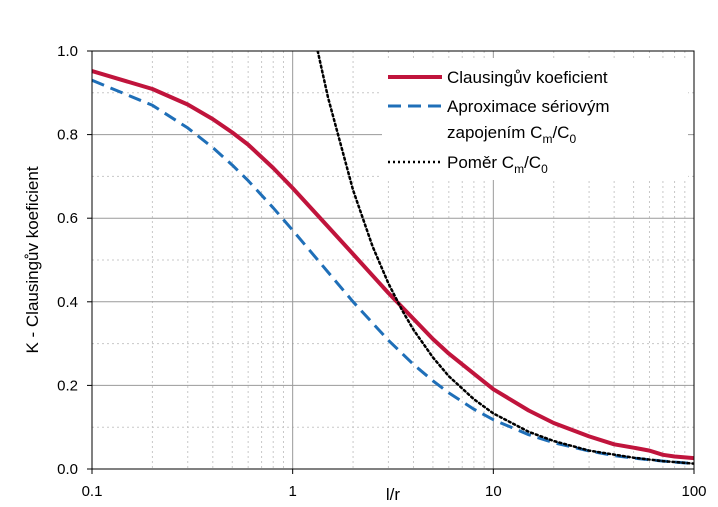 The width and height of the screenshot is (718, 507). Describe the element at coordinates (511, 134) in the screenshot. I see `legend-label-approximation-line2: zapojením Cm/C0` at that location.